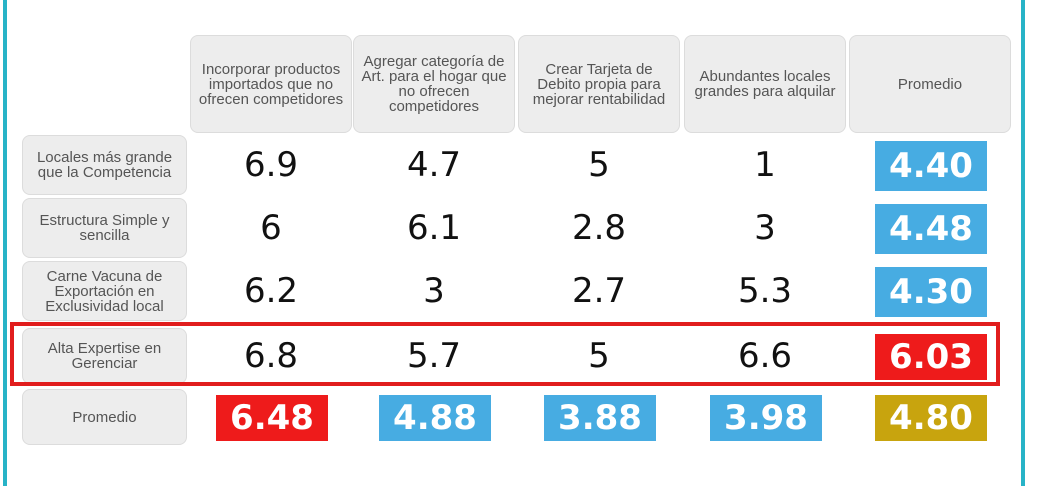 This screenshot has height=486, width=1046. Describe the element at coordinates (435, 418) in the screenshot. I see `average-badge: 4.88` at that location.